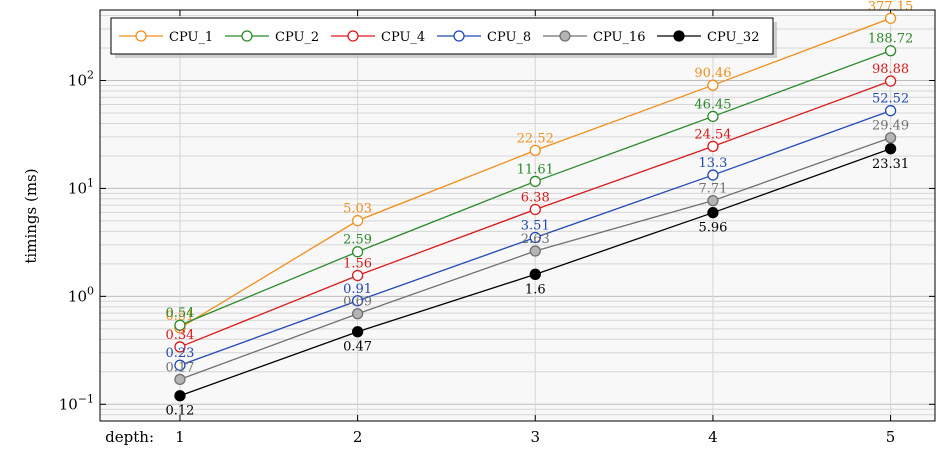 This screenshot has width=952, height=450. I want to click on data-label: 11.61, so click(535, 169).